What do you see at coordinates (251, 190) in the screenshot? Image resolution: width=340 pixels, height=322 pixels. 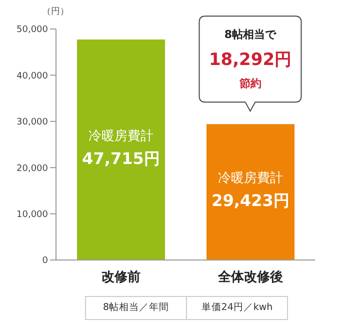 I see `data-label: 冷暖房費計 29,423円` at bounding box center [251, 190].